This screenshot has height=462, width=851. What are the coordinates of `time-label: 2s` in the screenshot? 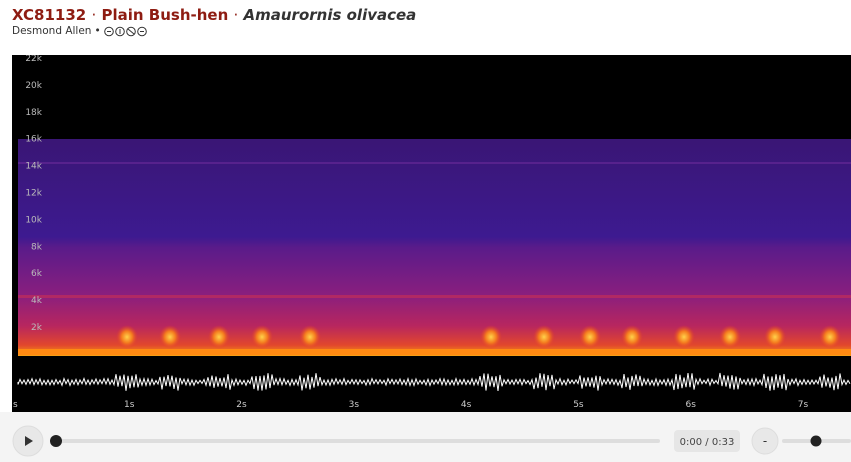 It's located at (241, 405).